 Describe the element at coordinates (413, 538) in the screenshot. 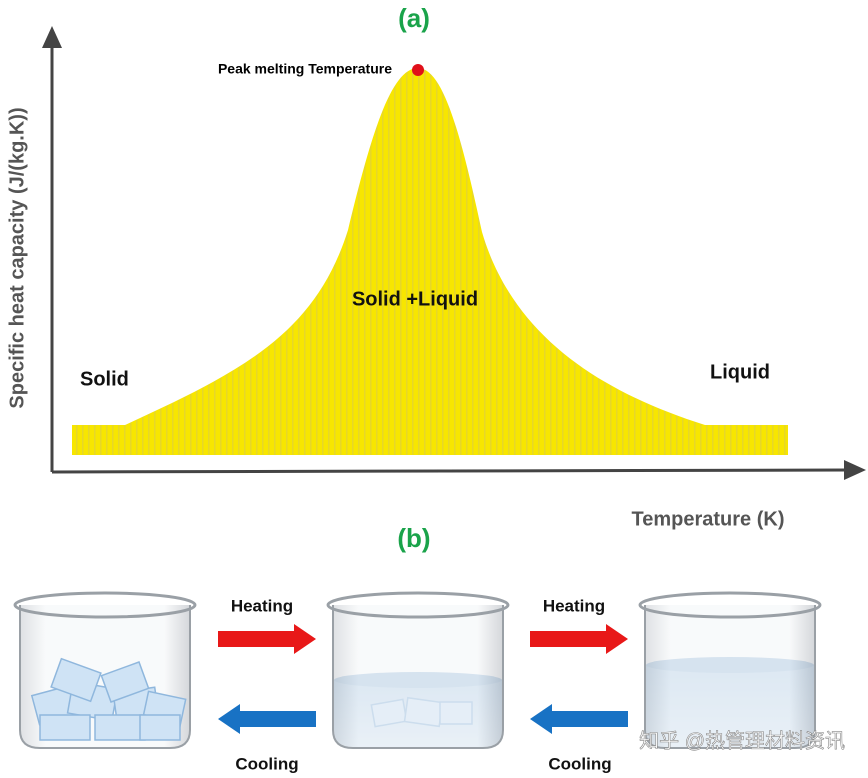

I see `panel-label: (b)` at that location.